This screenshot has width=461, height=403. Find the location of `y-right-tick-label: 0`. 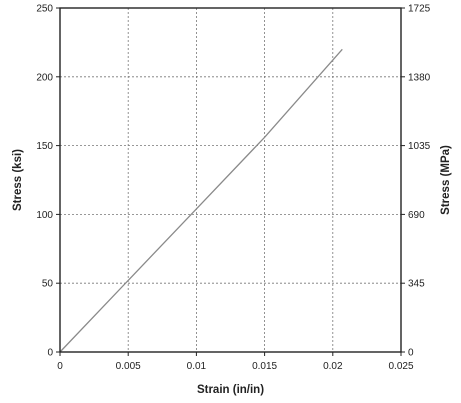

y-right-tick-label: 0 is located at coordinates (411, 353).